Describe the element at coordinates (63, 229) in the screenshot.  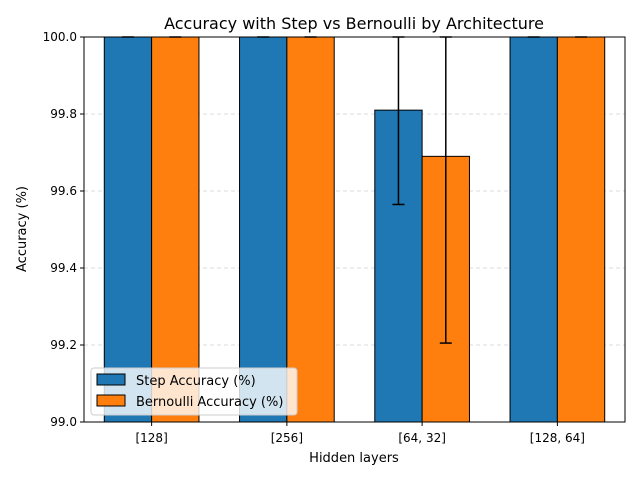
I see `y-axis-ticks: 99.0 99.2 99.4 99.6 99.8 100.0` at that location.